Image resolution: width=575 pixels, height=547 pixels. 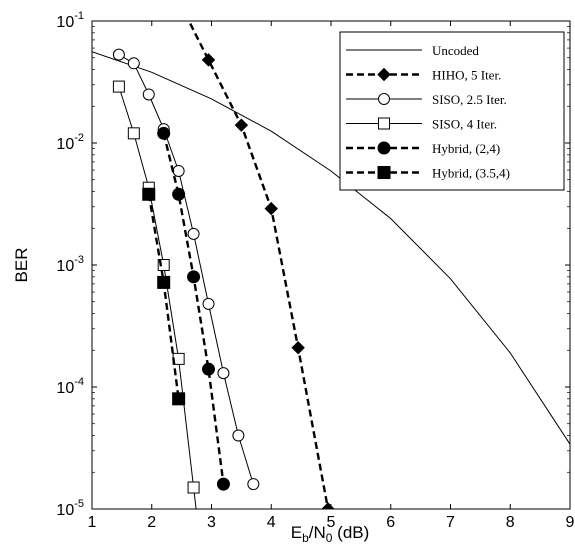 I want to click on x-tick-label: 6, so click(x=390, y=522).